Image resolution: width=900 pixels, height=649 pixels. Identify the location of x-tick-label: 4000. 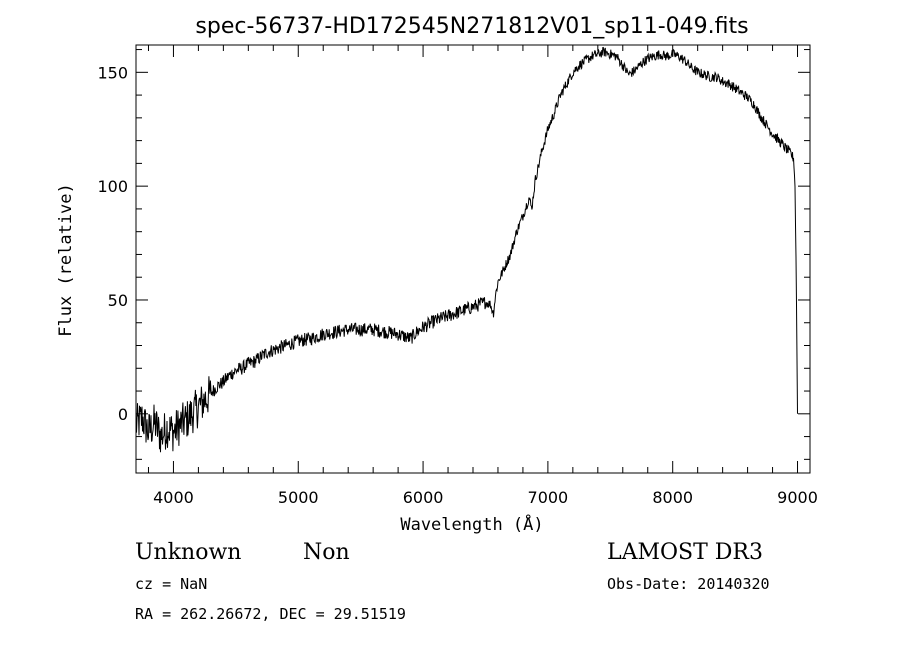
(173, 497).